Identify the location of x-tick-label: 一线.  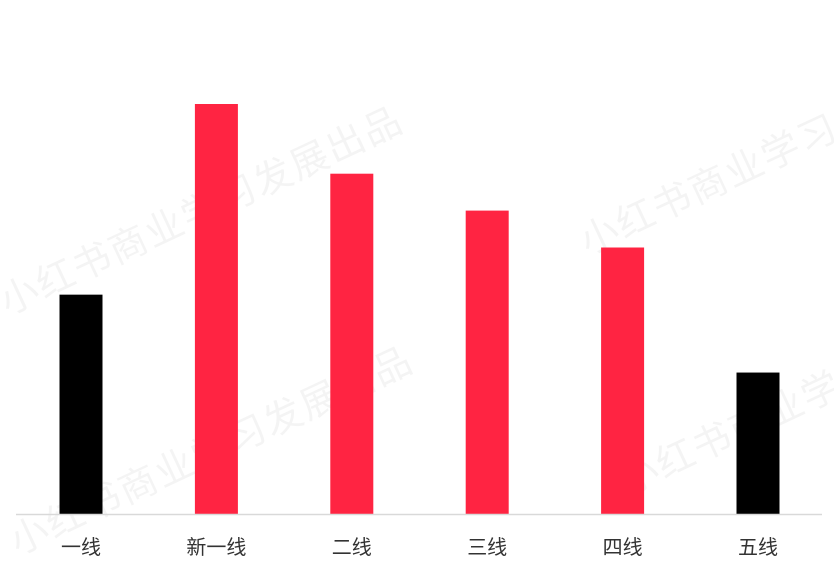
(81, 547).